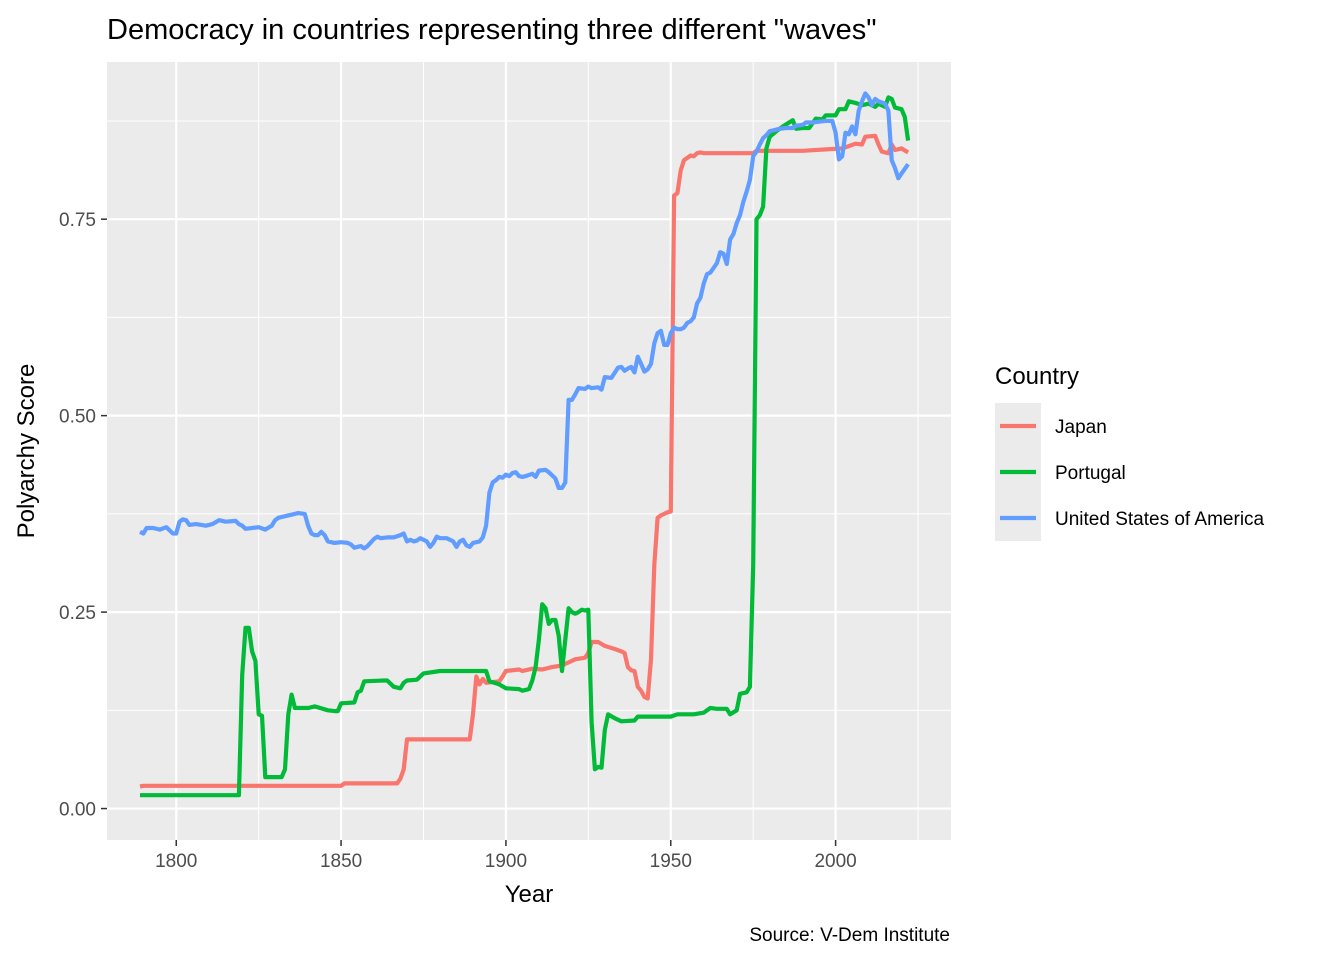  I want to click on x-axis: 1800 1850 1900 1950 2000, so click(506, 856).